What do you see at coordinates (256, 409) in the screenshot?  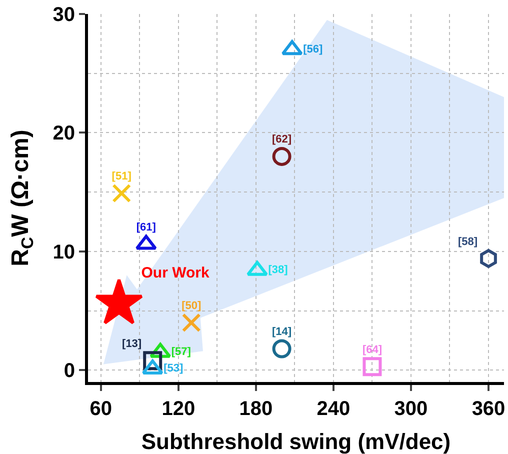 I see `x-tick-label: 180` at bounding box center [256, 409].